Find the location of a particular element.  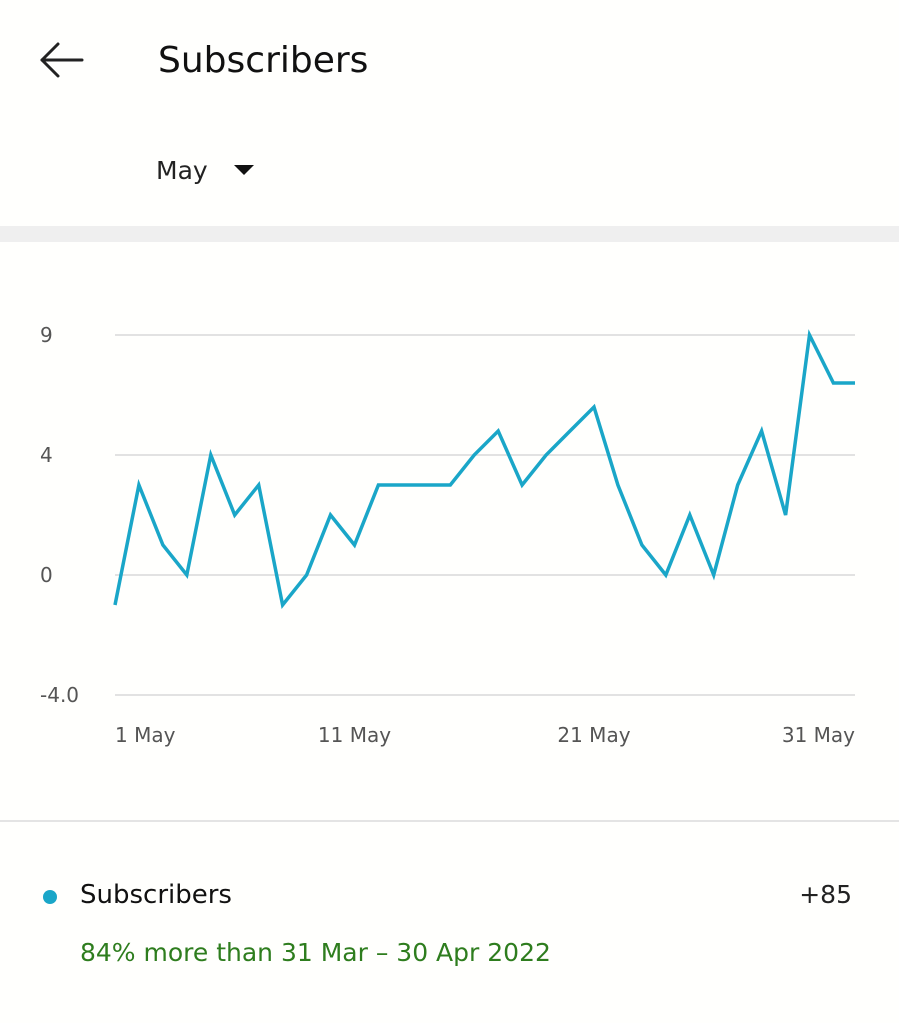

y-tick-label: 0 is located at coordinates (46, 575).